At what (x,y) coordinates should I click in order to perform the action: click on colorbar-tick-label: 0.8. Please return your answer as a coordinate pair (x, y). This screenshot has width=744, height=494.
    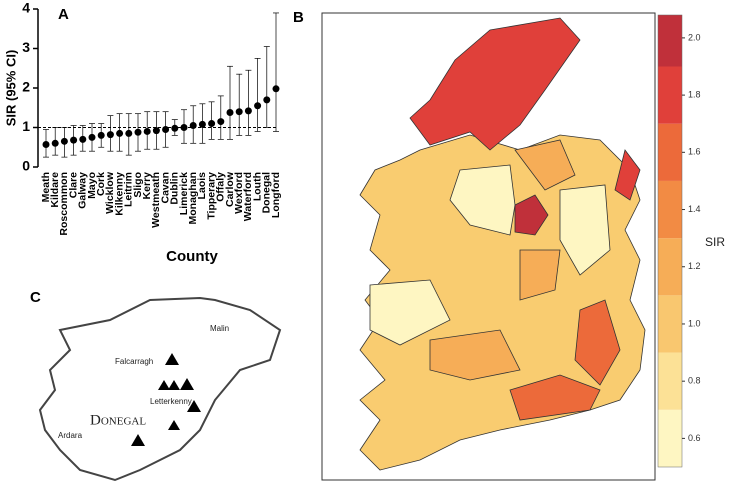
    Looking at the image, I should click on (694, 381).